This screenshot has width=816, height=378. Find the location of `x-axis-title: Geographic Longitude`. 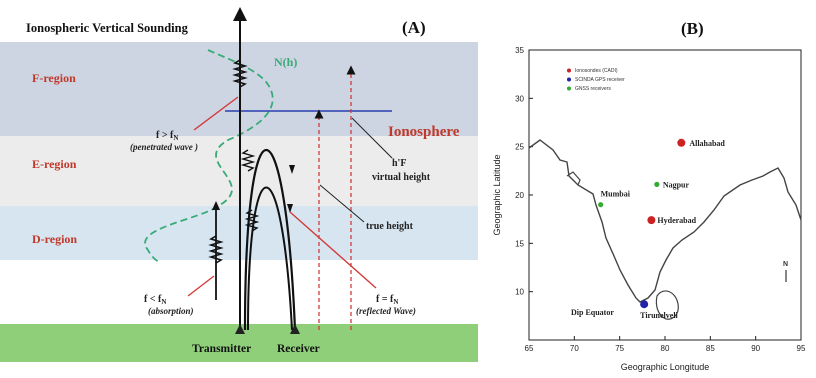

x-axis-title: Geographic Longitude is located at coordinates (665, 367).